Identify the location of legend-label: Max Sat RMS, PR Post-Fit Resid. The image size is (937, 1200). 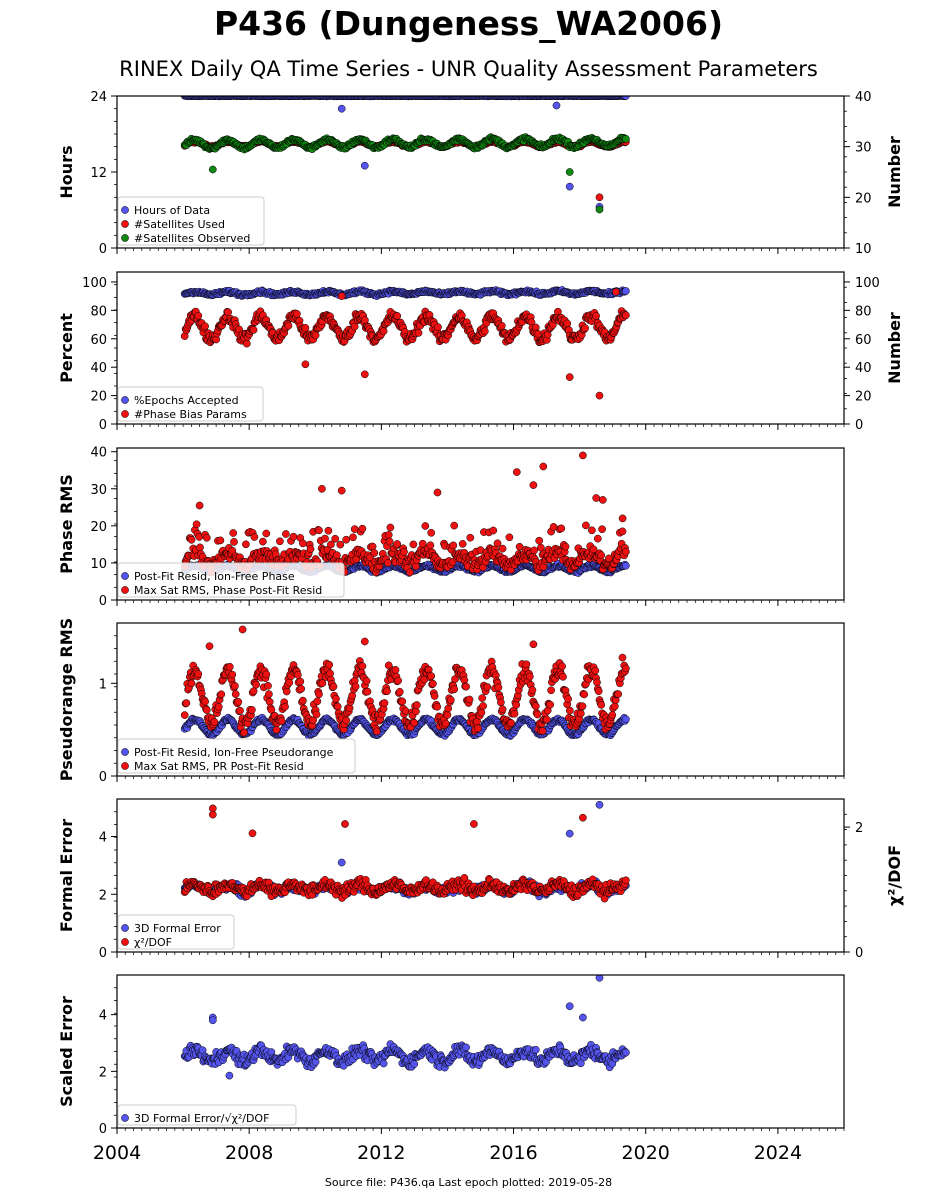
(219, 766).